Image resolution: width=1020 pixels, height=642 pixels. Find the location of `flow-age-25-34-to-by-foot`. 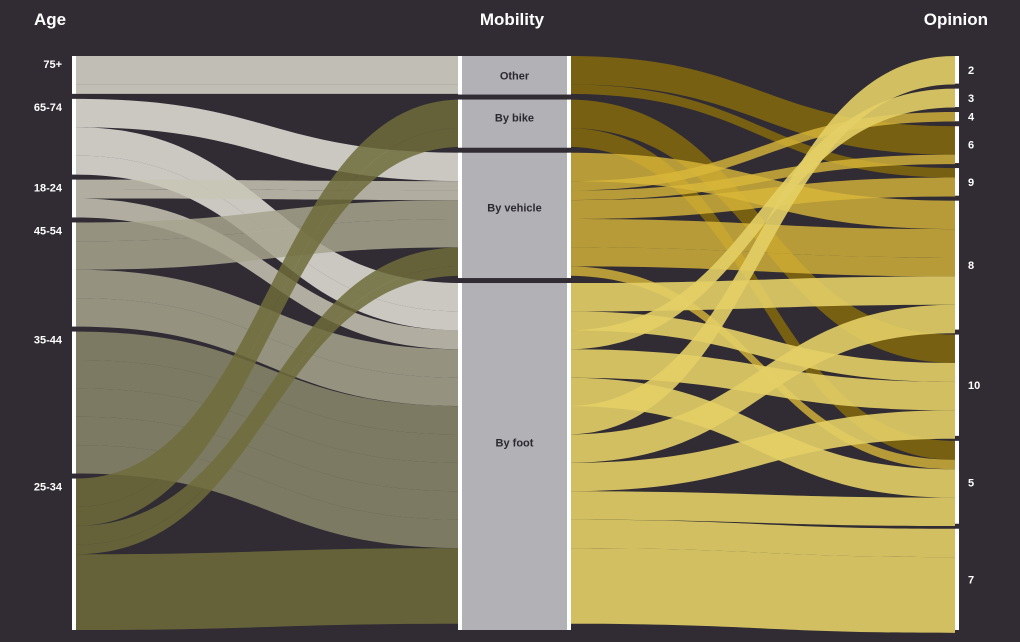

flow-age-25-34-to-by-foot is located at coordinates (269, 589).